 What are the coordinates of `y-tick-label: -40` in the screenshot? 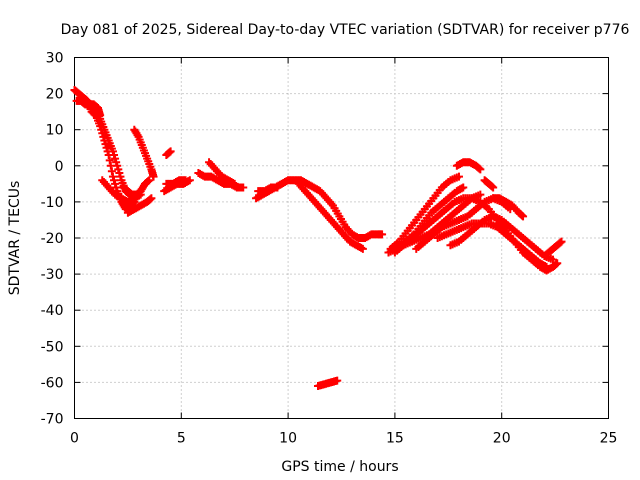 It's located at (52, 311).